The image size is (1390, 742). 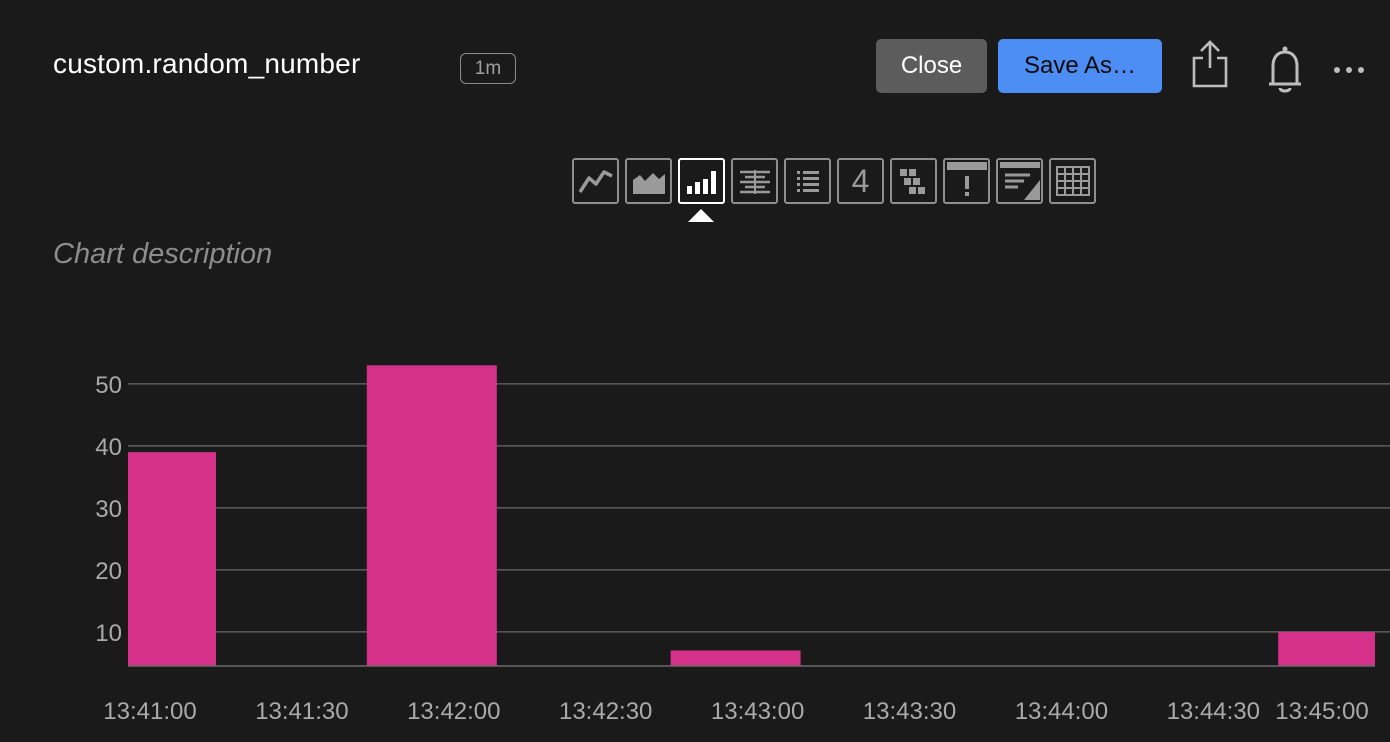 I want to click on y-tick-label: 20, so click(x=108, y=571).